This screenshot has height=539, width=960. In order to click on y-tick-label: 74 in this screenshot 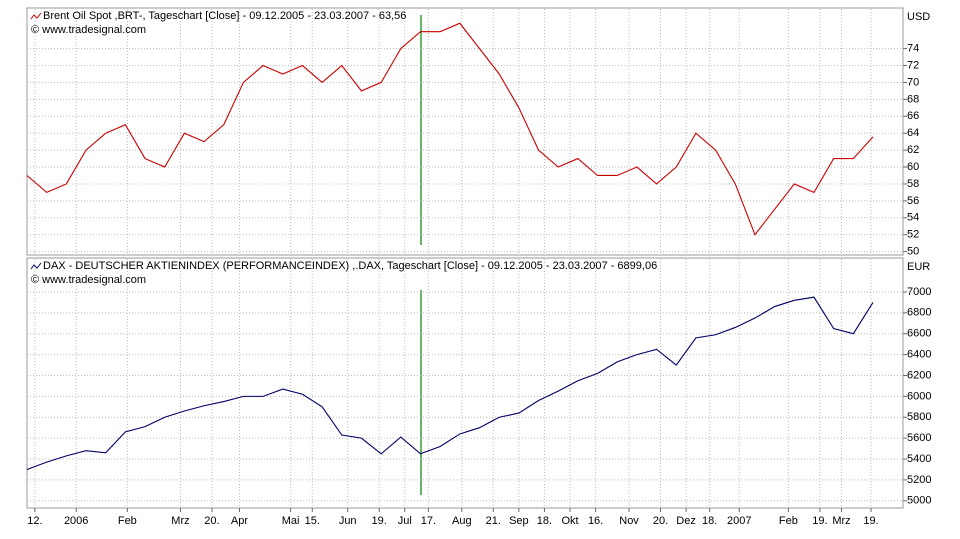, I will do `click(913, 49)`.